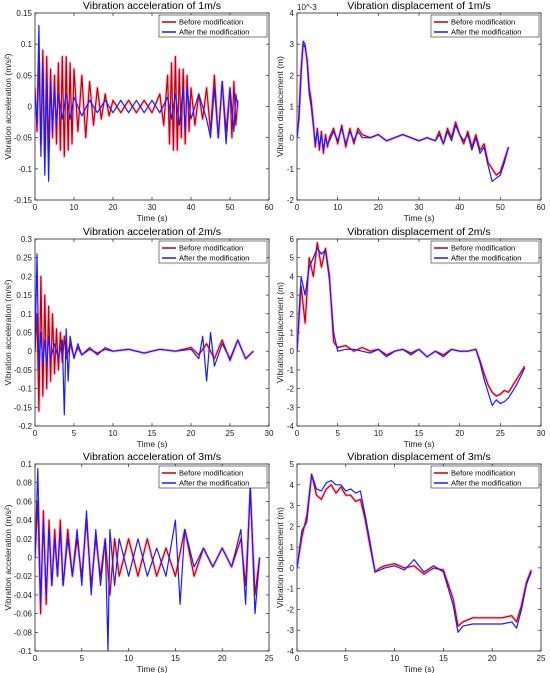  I want to click on chart-title: Vibration acceleration of 1m/s, so click(152, 6).